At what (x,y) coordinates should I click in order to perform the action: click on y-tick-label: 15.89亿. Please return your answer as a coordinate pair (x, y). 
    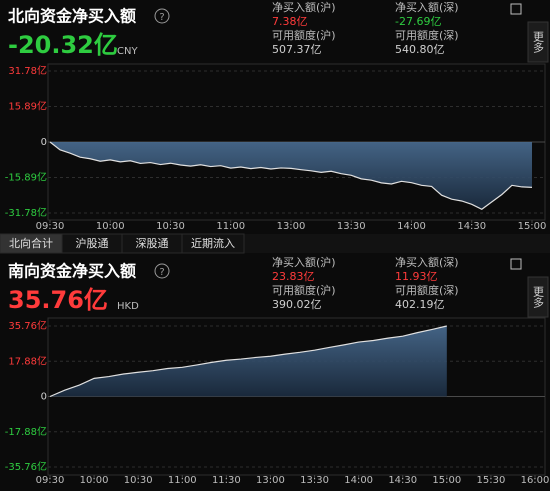
    Looking at the image, I should click on (27, 106).